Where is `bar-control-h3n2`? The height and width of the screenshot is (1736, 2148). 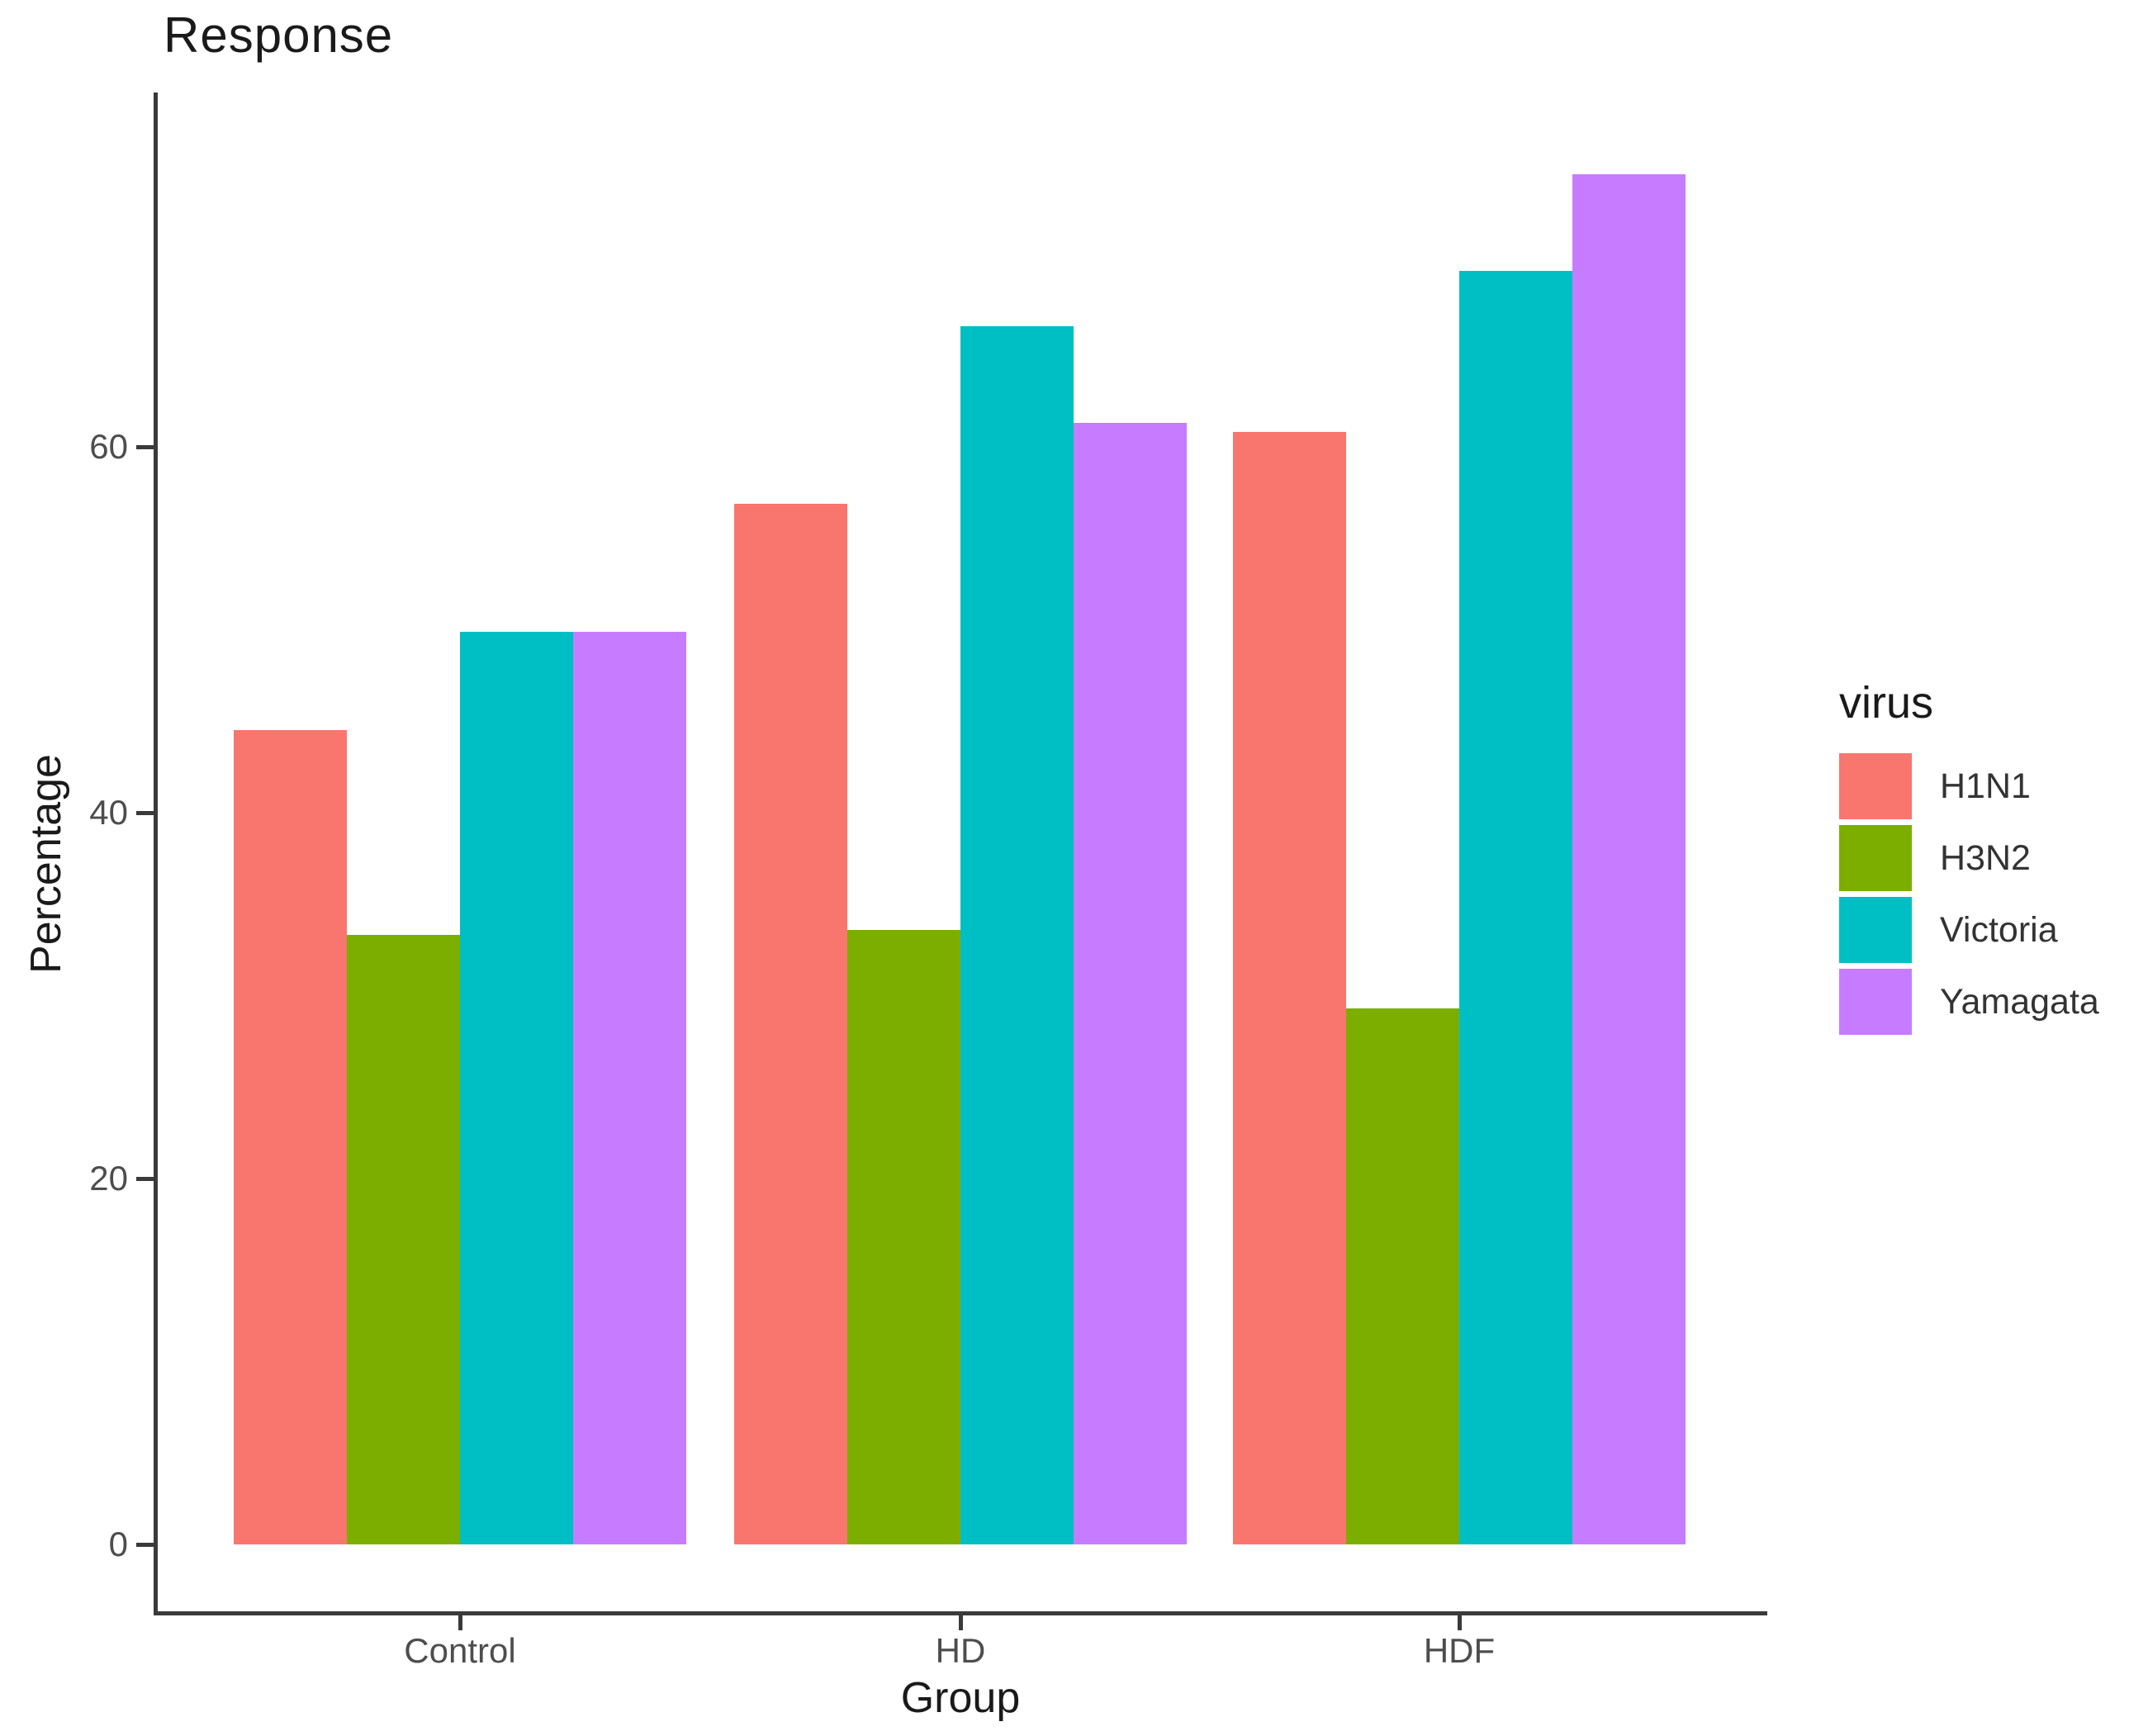
bar-control-h3n2 is located at coordinates (403, 1239).